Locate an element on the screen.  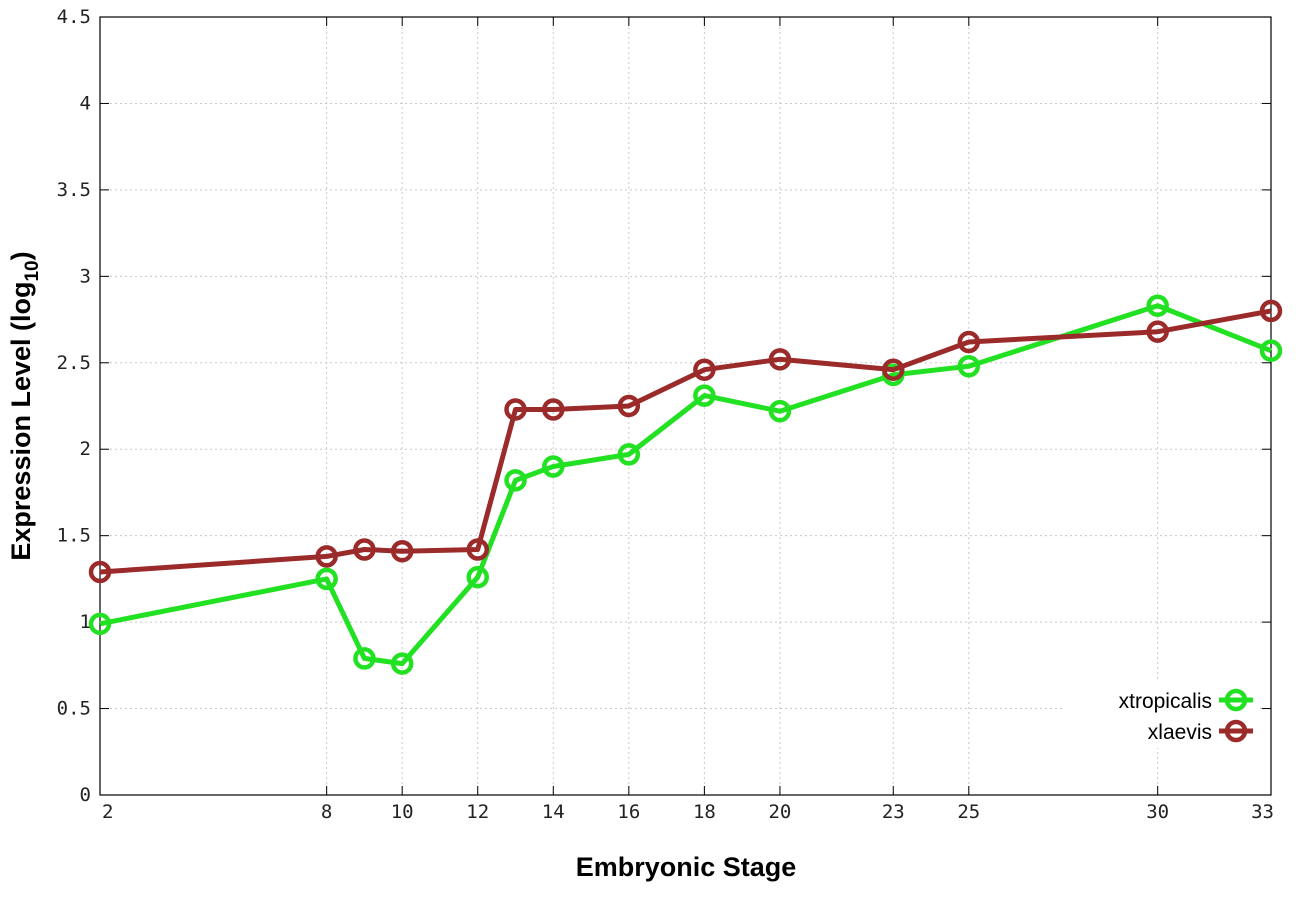
legend-label-xlaevis: xlaevis is located at coordinates (1180, 732).